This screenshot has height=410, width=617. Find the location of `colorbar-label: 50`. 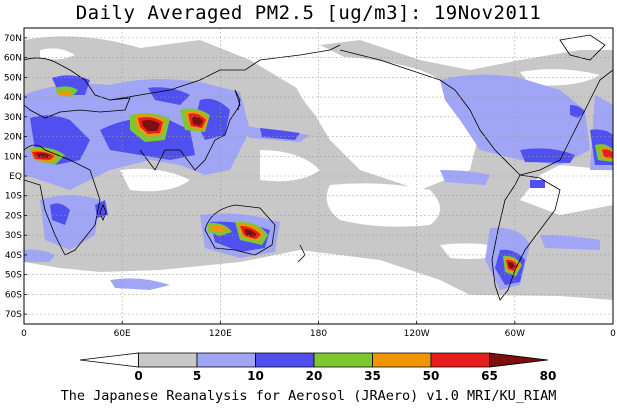

colorbar-label: 50 is located at coordinates (431, 376).